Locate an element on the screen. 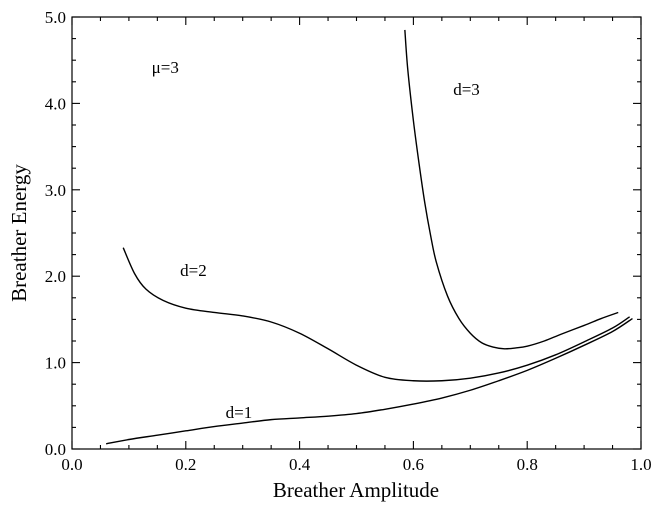 This screenshot has height=506, width=656. x-tick-label: 1.0 is located at coordinates (640, 464).